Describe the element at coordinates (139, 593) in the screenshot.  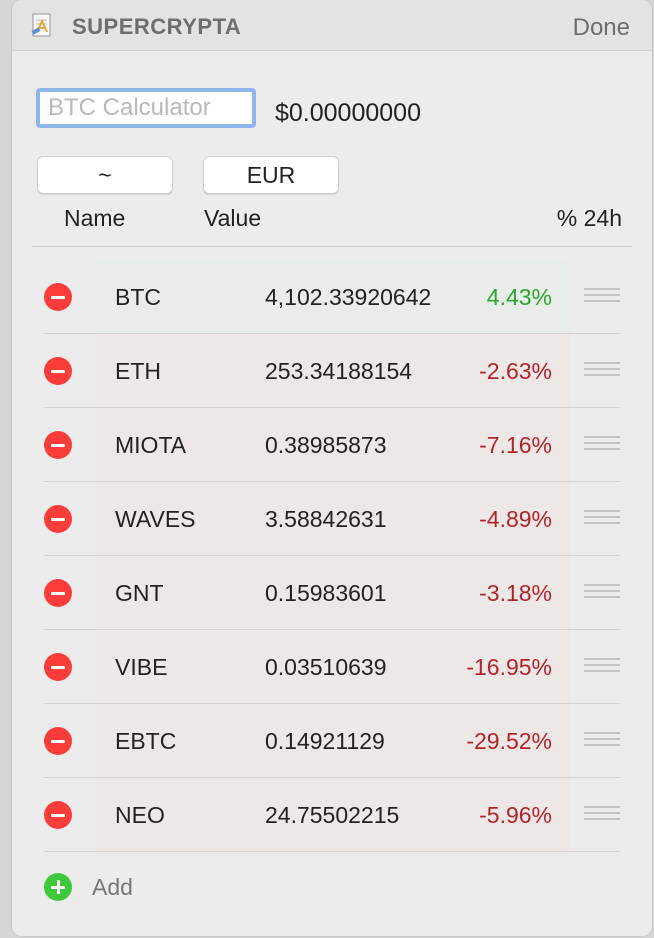
I see `coin-name: GNT` at that location.